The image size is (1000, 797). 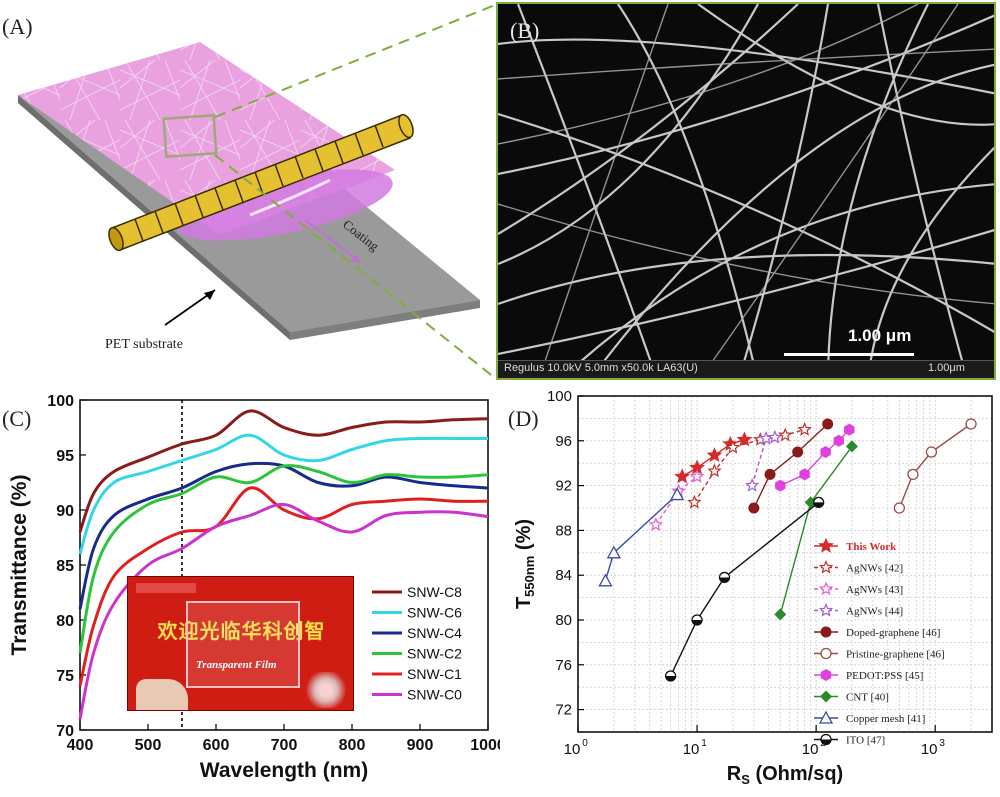 I want to click on panel-a-label: (A), so click(x=17, y=26).